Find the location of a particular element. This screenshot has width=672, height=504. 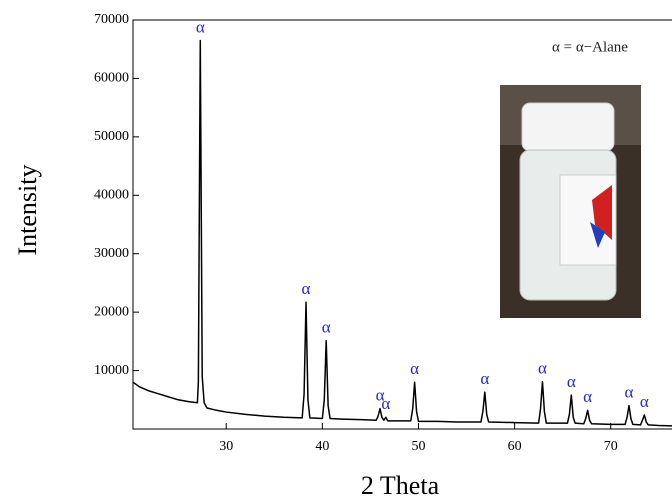

x-tick-label: 30 is located at coordinates (226, 446).